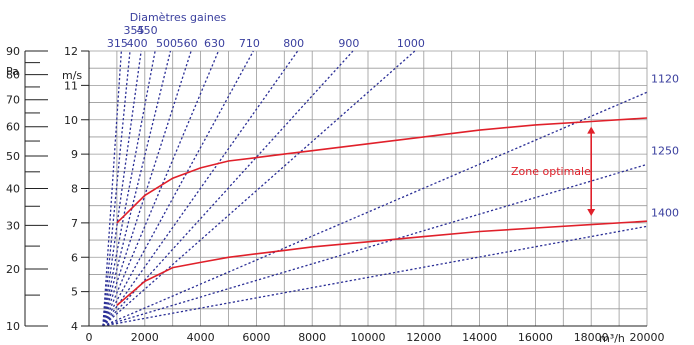 The width and height of the screenshot is (694, 345). I want to click on duct-label-450: 450, so click(147, 30).